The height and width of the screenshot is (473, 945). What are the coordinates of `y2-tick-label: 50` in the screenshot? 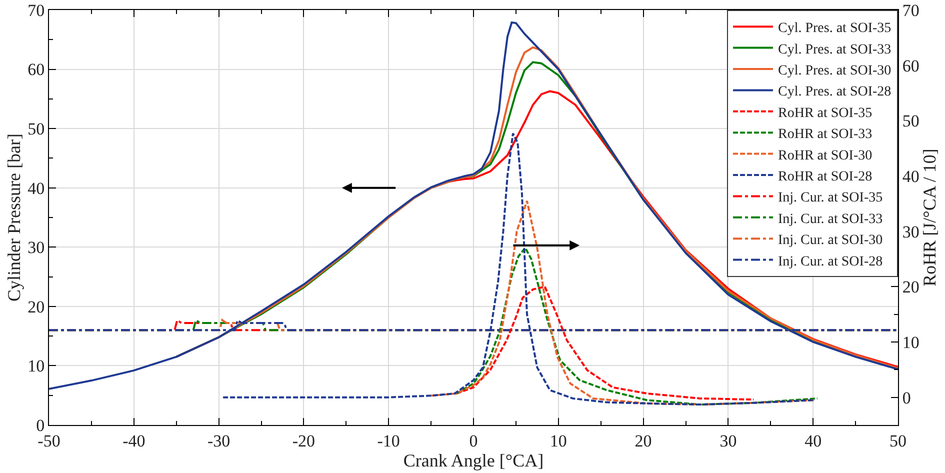 It's located at (911, 121).